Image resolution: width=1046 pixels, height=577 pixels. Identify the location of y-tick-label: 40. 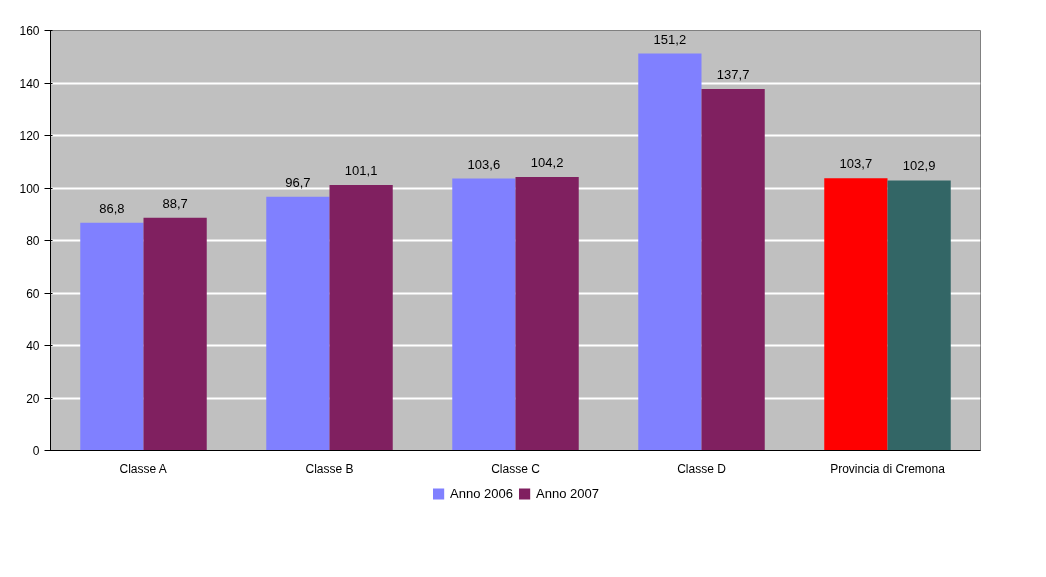
(33, 346).